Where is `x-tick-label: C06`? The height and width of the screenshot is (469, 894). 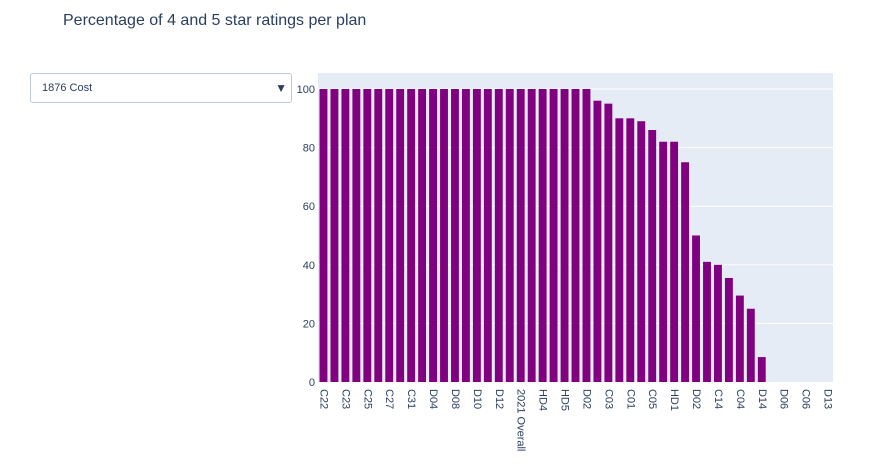 x-tick-label: C06 is located at coordinates (806, 399).